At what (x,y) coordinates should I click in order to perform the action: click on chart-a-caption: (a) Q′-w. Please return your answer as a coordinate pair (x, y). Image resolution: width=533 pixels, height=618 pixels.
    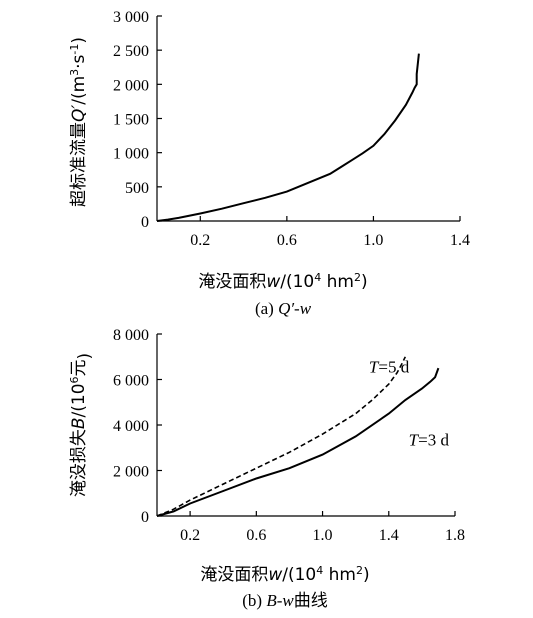
    Looking at the image, I should click on (283, 308).